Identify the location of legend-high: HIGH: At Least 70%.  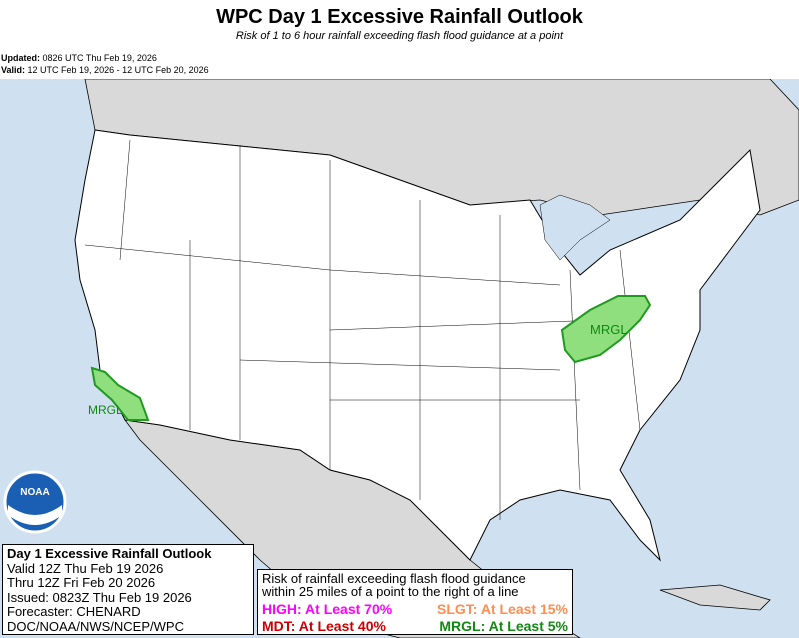
(327, 609).